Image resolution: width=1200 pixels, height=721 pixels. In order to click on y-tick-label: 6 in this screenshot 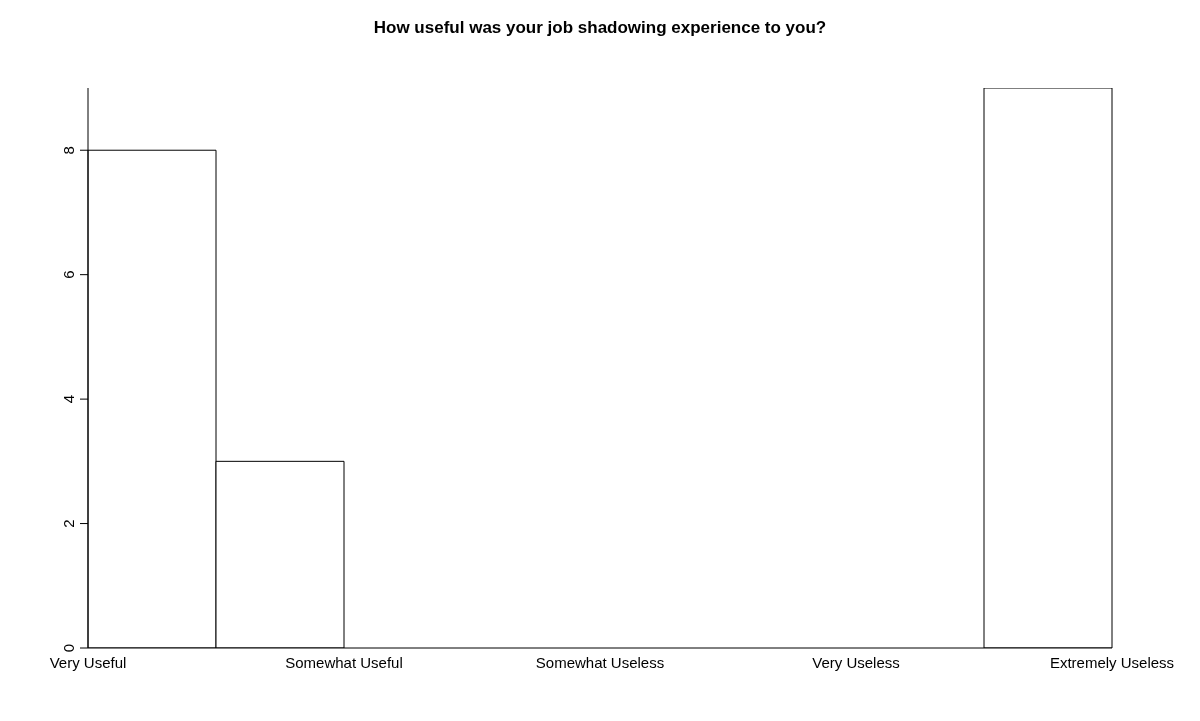, I will do `click(68, 274)`.